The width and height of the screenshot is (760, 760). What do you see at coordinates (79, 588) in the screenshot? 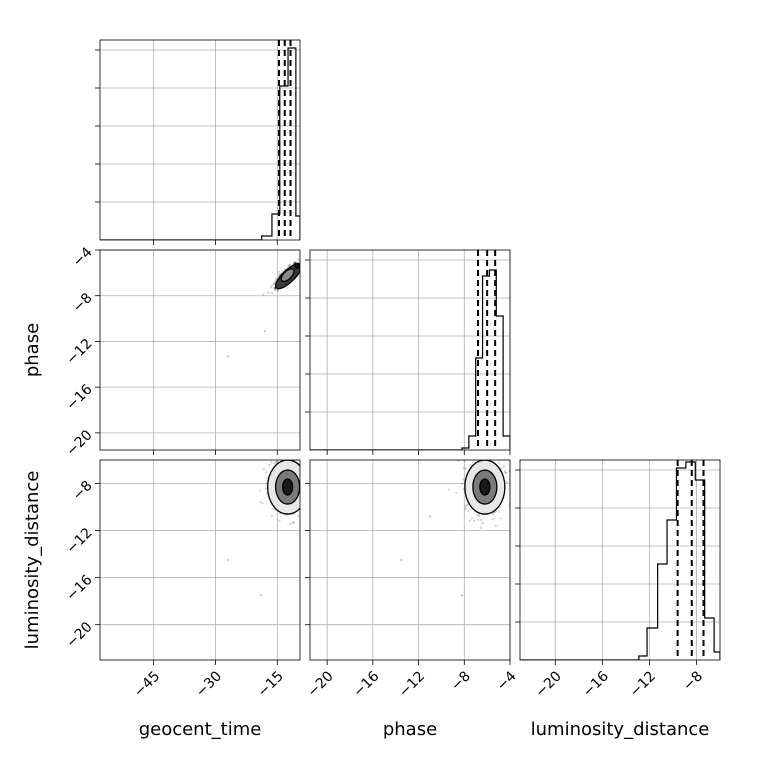
I see `y-tick-label: −16` at bounding box center [79, 588].